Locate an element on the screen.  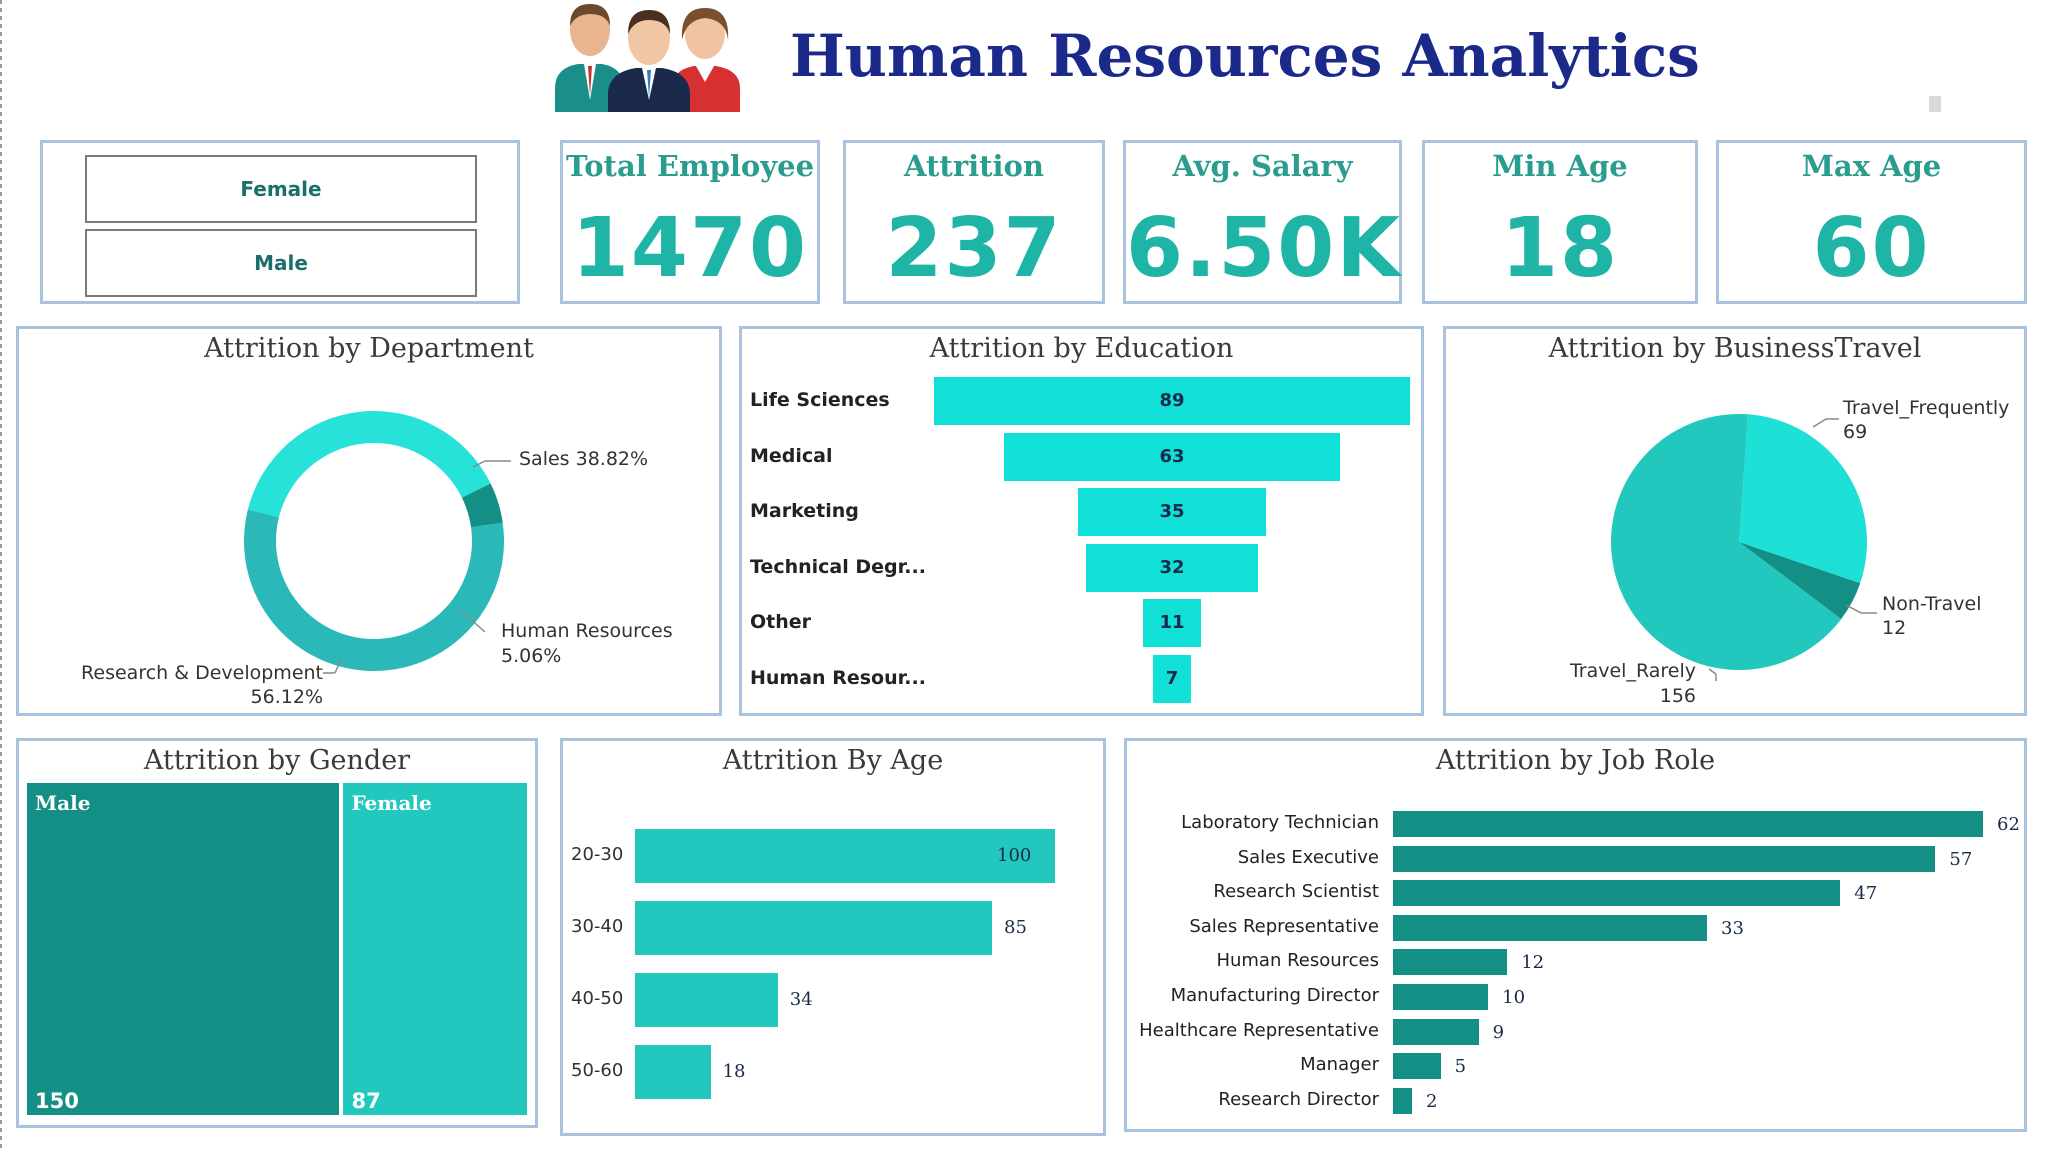
chart-title: Attrition by Department is located at coordinates (369, 348).